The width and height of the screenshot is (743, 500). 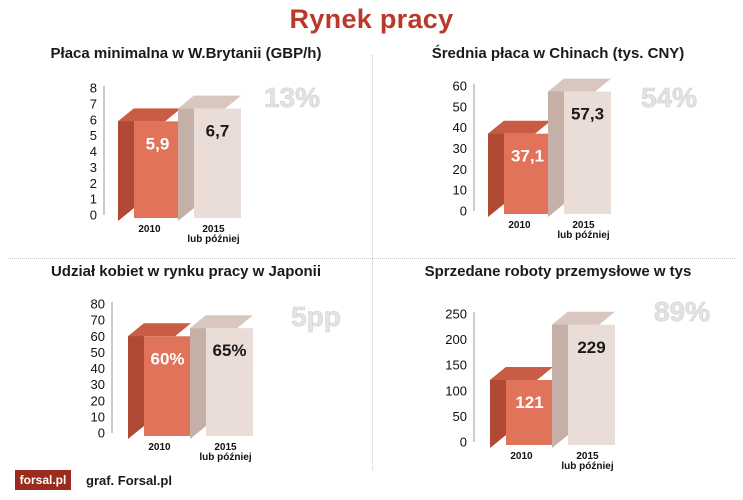 What do you see at coordinates (43, 480) in the screenshot?
I see `forsal-logo: forsal.pl` at bounding box center [43, 480].